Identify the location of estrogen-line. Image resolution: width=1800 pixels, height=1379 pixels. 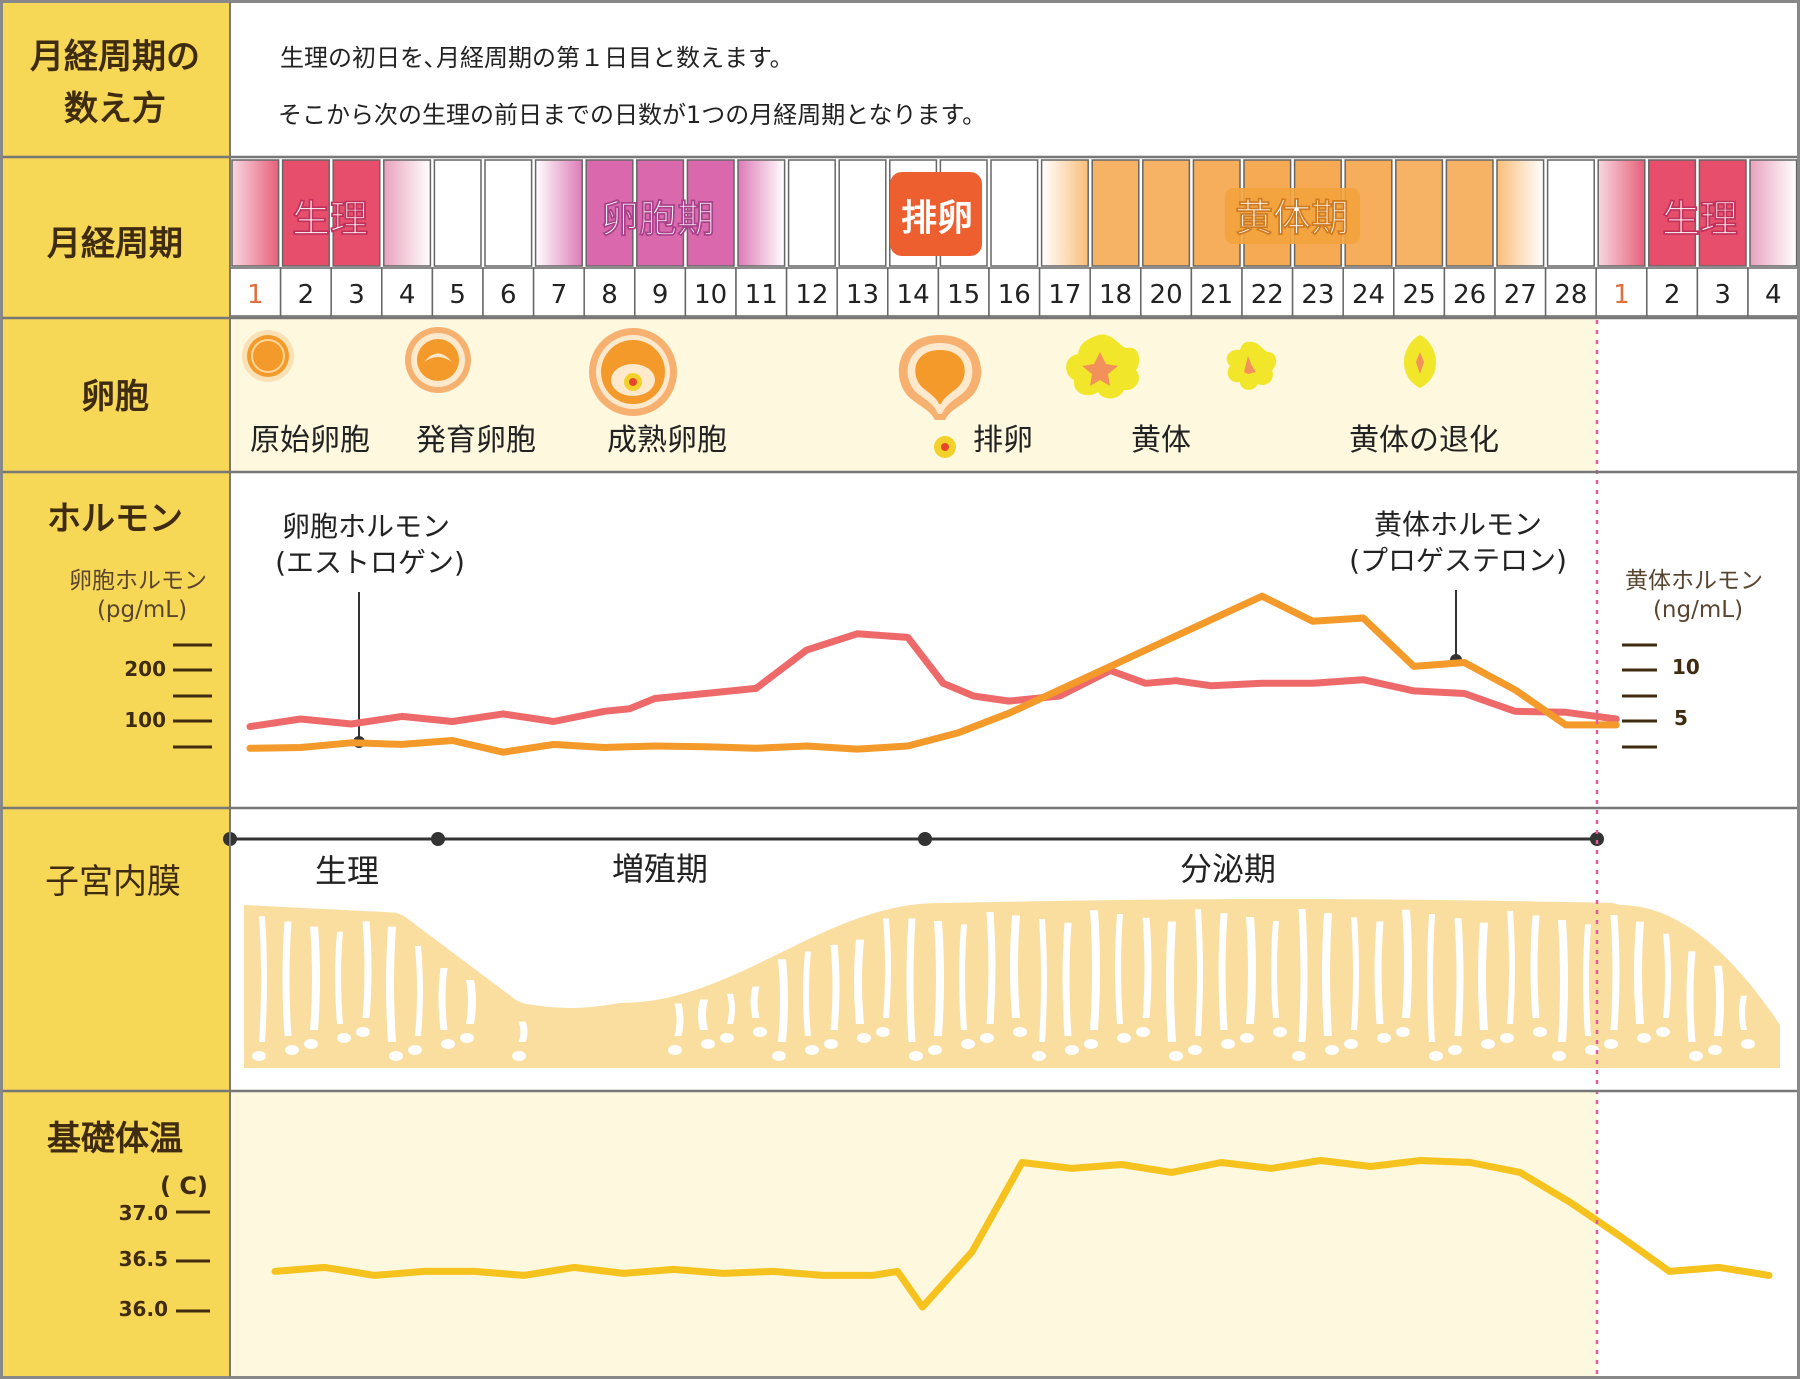
(933, 680).